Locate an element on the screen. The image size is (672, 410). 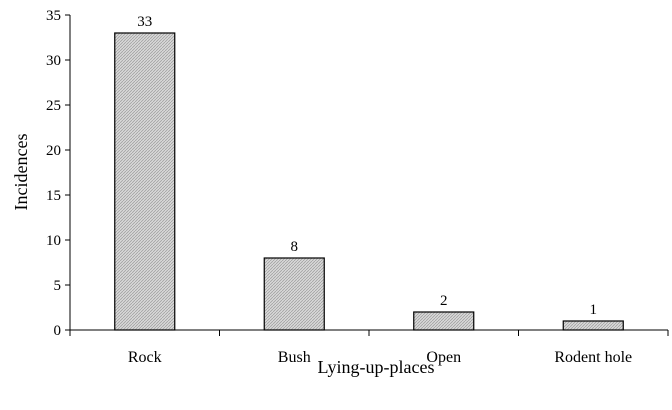
x-axis-title: Lying-up-places is located at coordinates (376, 367).